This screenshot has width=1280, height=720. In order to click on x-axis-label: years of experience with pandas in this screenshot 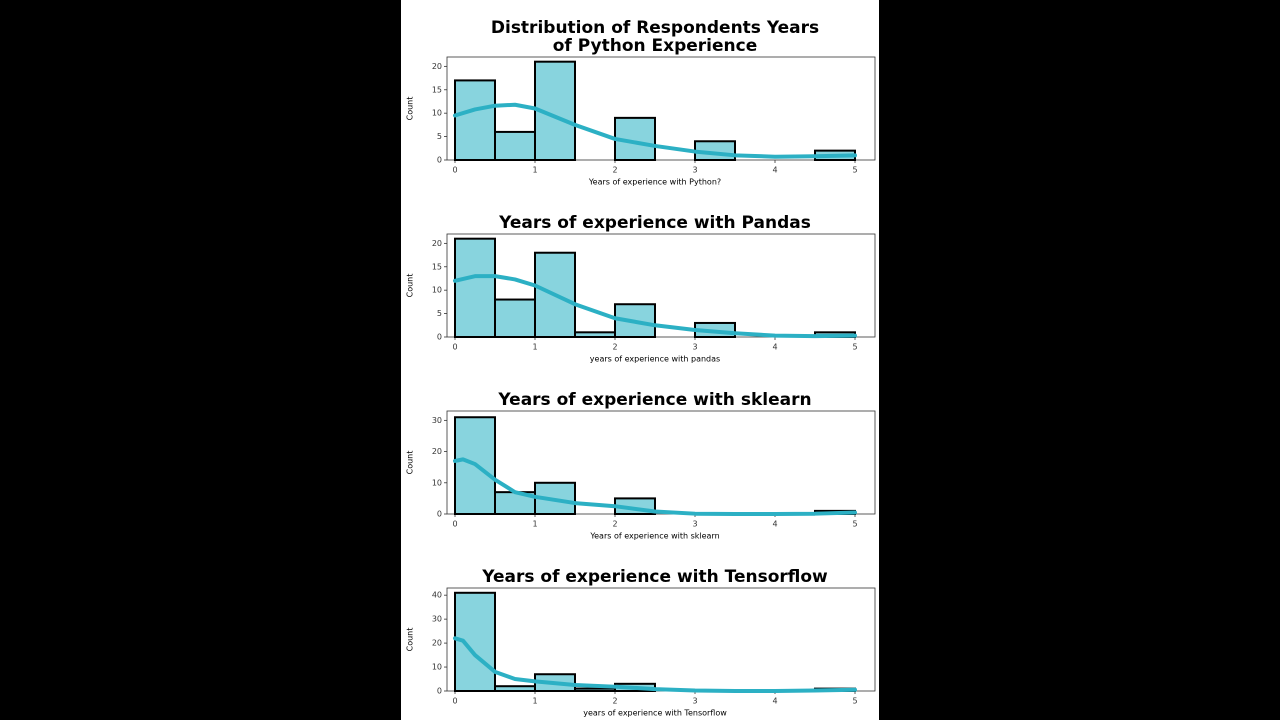, I will do `click(655, 359)`.